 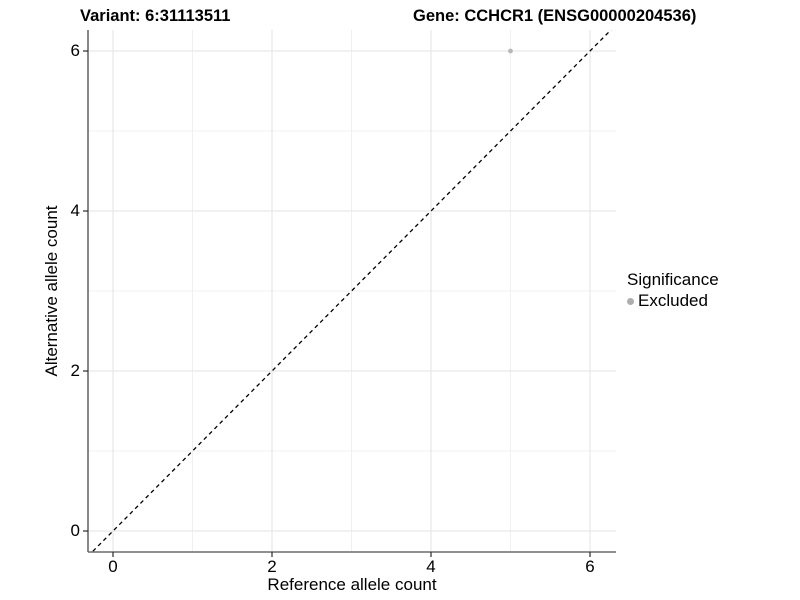 I want to click on legend-item-label: Excluded, so click(x=673, y=300).